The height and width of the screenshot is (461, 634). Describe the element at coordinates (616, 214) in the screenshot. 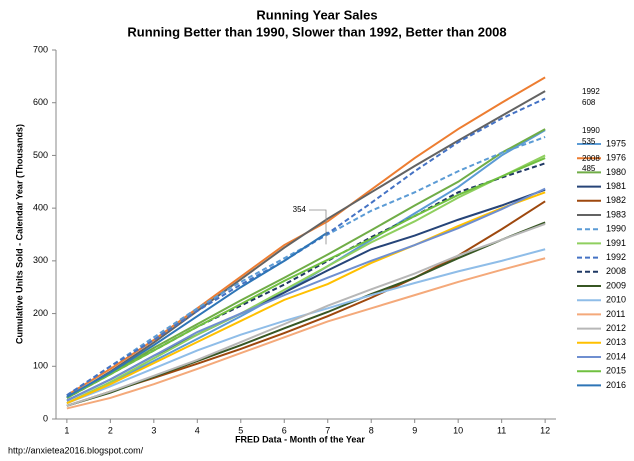

I see `legend-label: 1983` at that location.